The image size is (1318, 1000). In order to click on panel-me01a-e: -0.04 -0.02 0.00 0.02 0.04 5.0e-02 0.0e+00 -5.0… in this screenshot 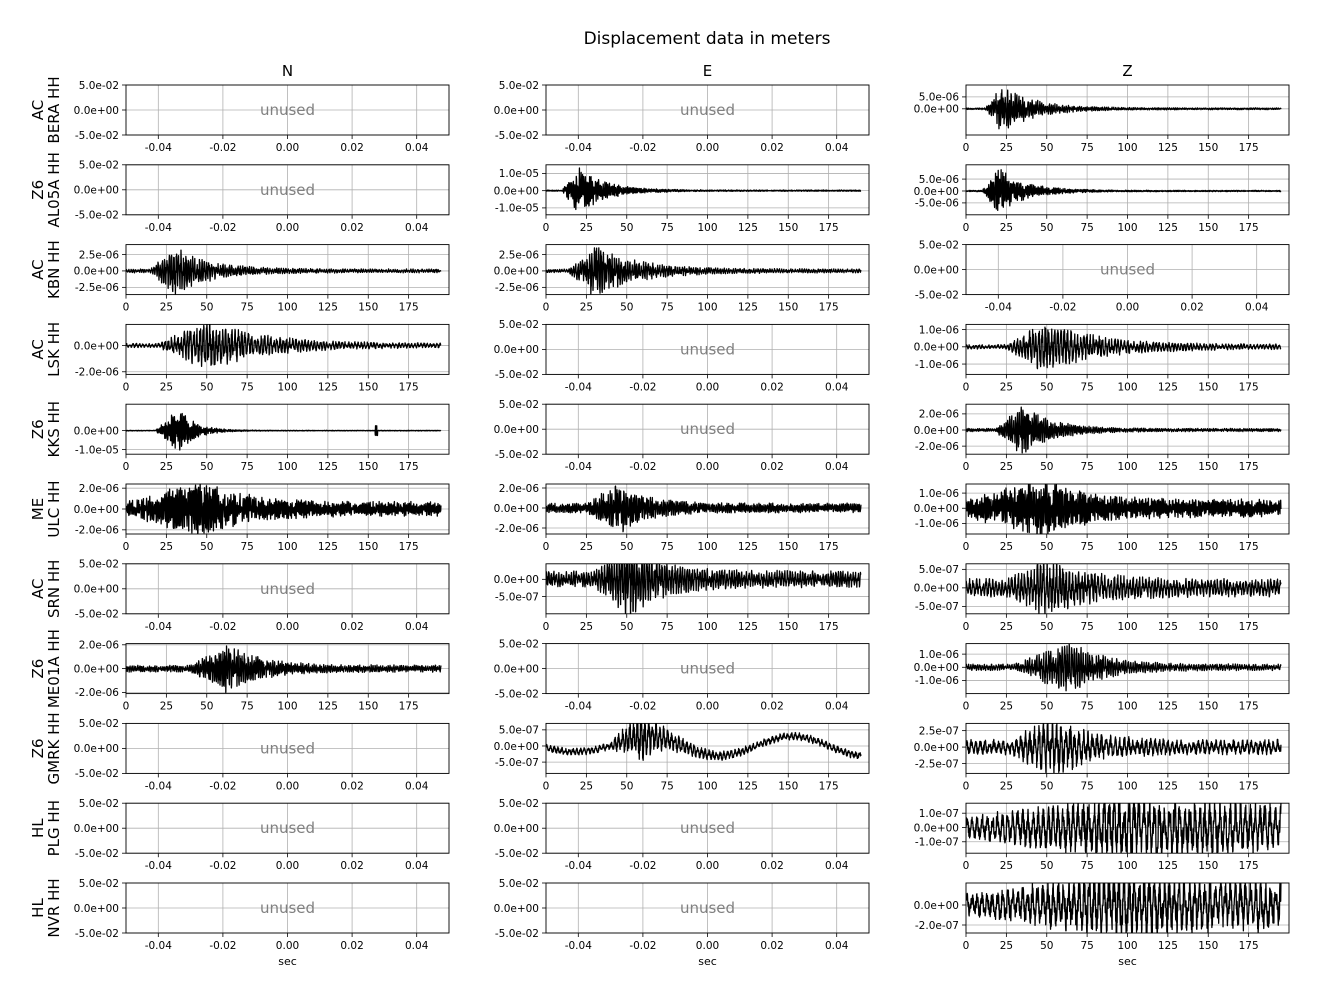, I will do `click(682, 675)`.